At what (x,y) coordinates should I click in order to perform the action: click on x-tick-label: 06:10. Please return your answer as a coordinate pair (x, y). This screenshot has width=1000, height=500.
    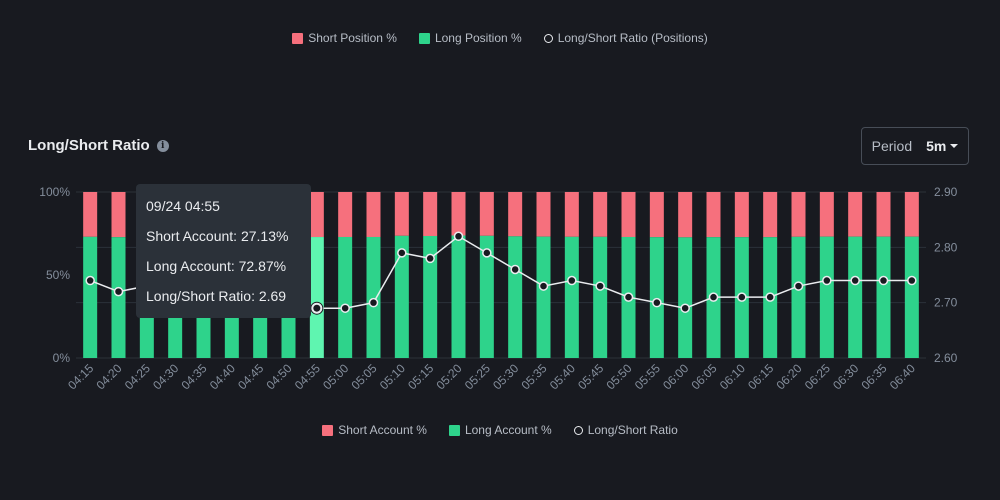
    Looking at the image, I should click on (732, 376).